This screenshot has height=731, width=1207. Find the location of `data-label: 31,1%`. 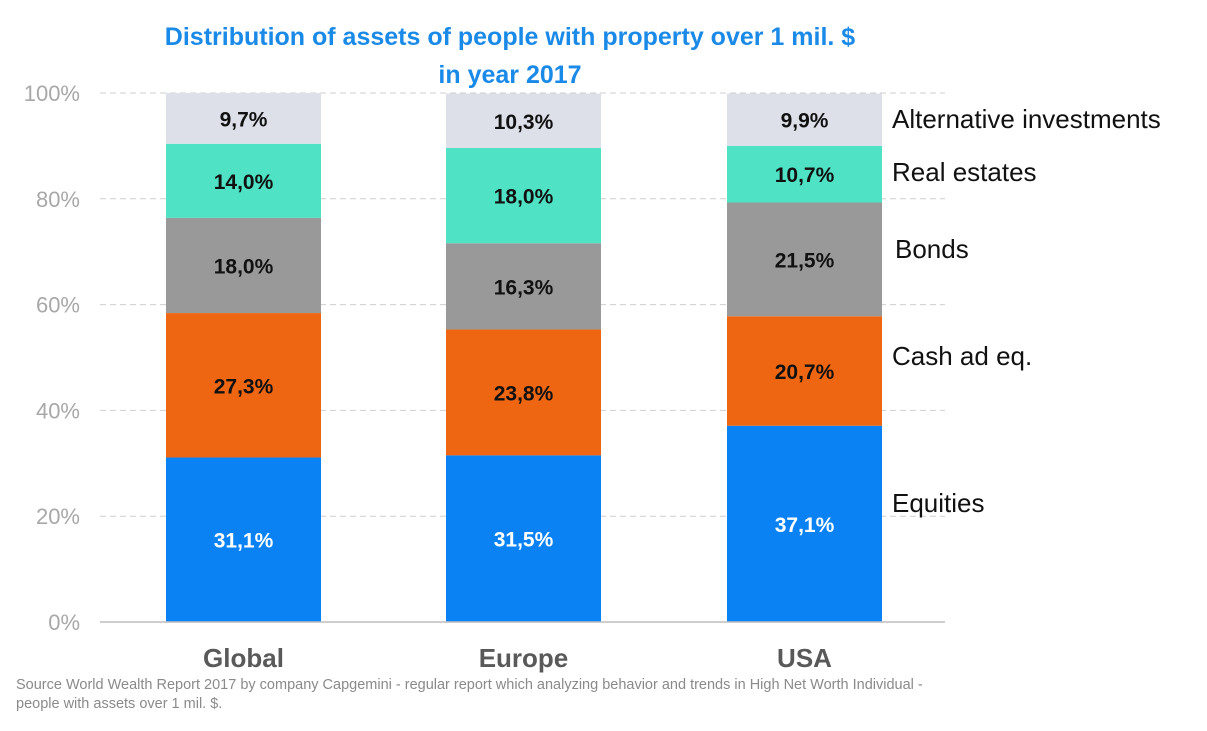

data-label: 31,1% is located at coordinates (244, 541).